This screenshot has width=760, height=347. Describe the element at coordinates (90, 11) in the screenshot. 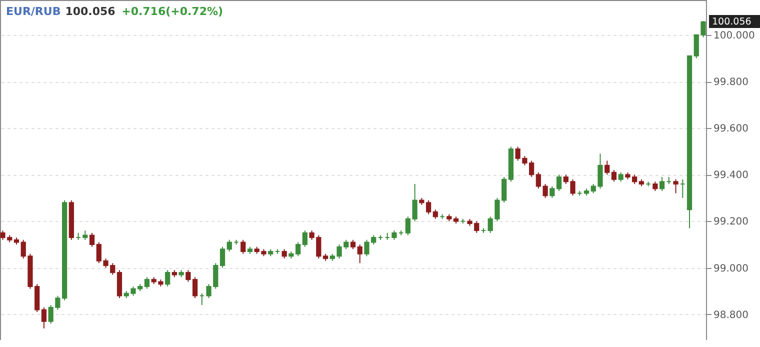

I see `annotation: 100.056` at that location.